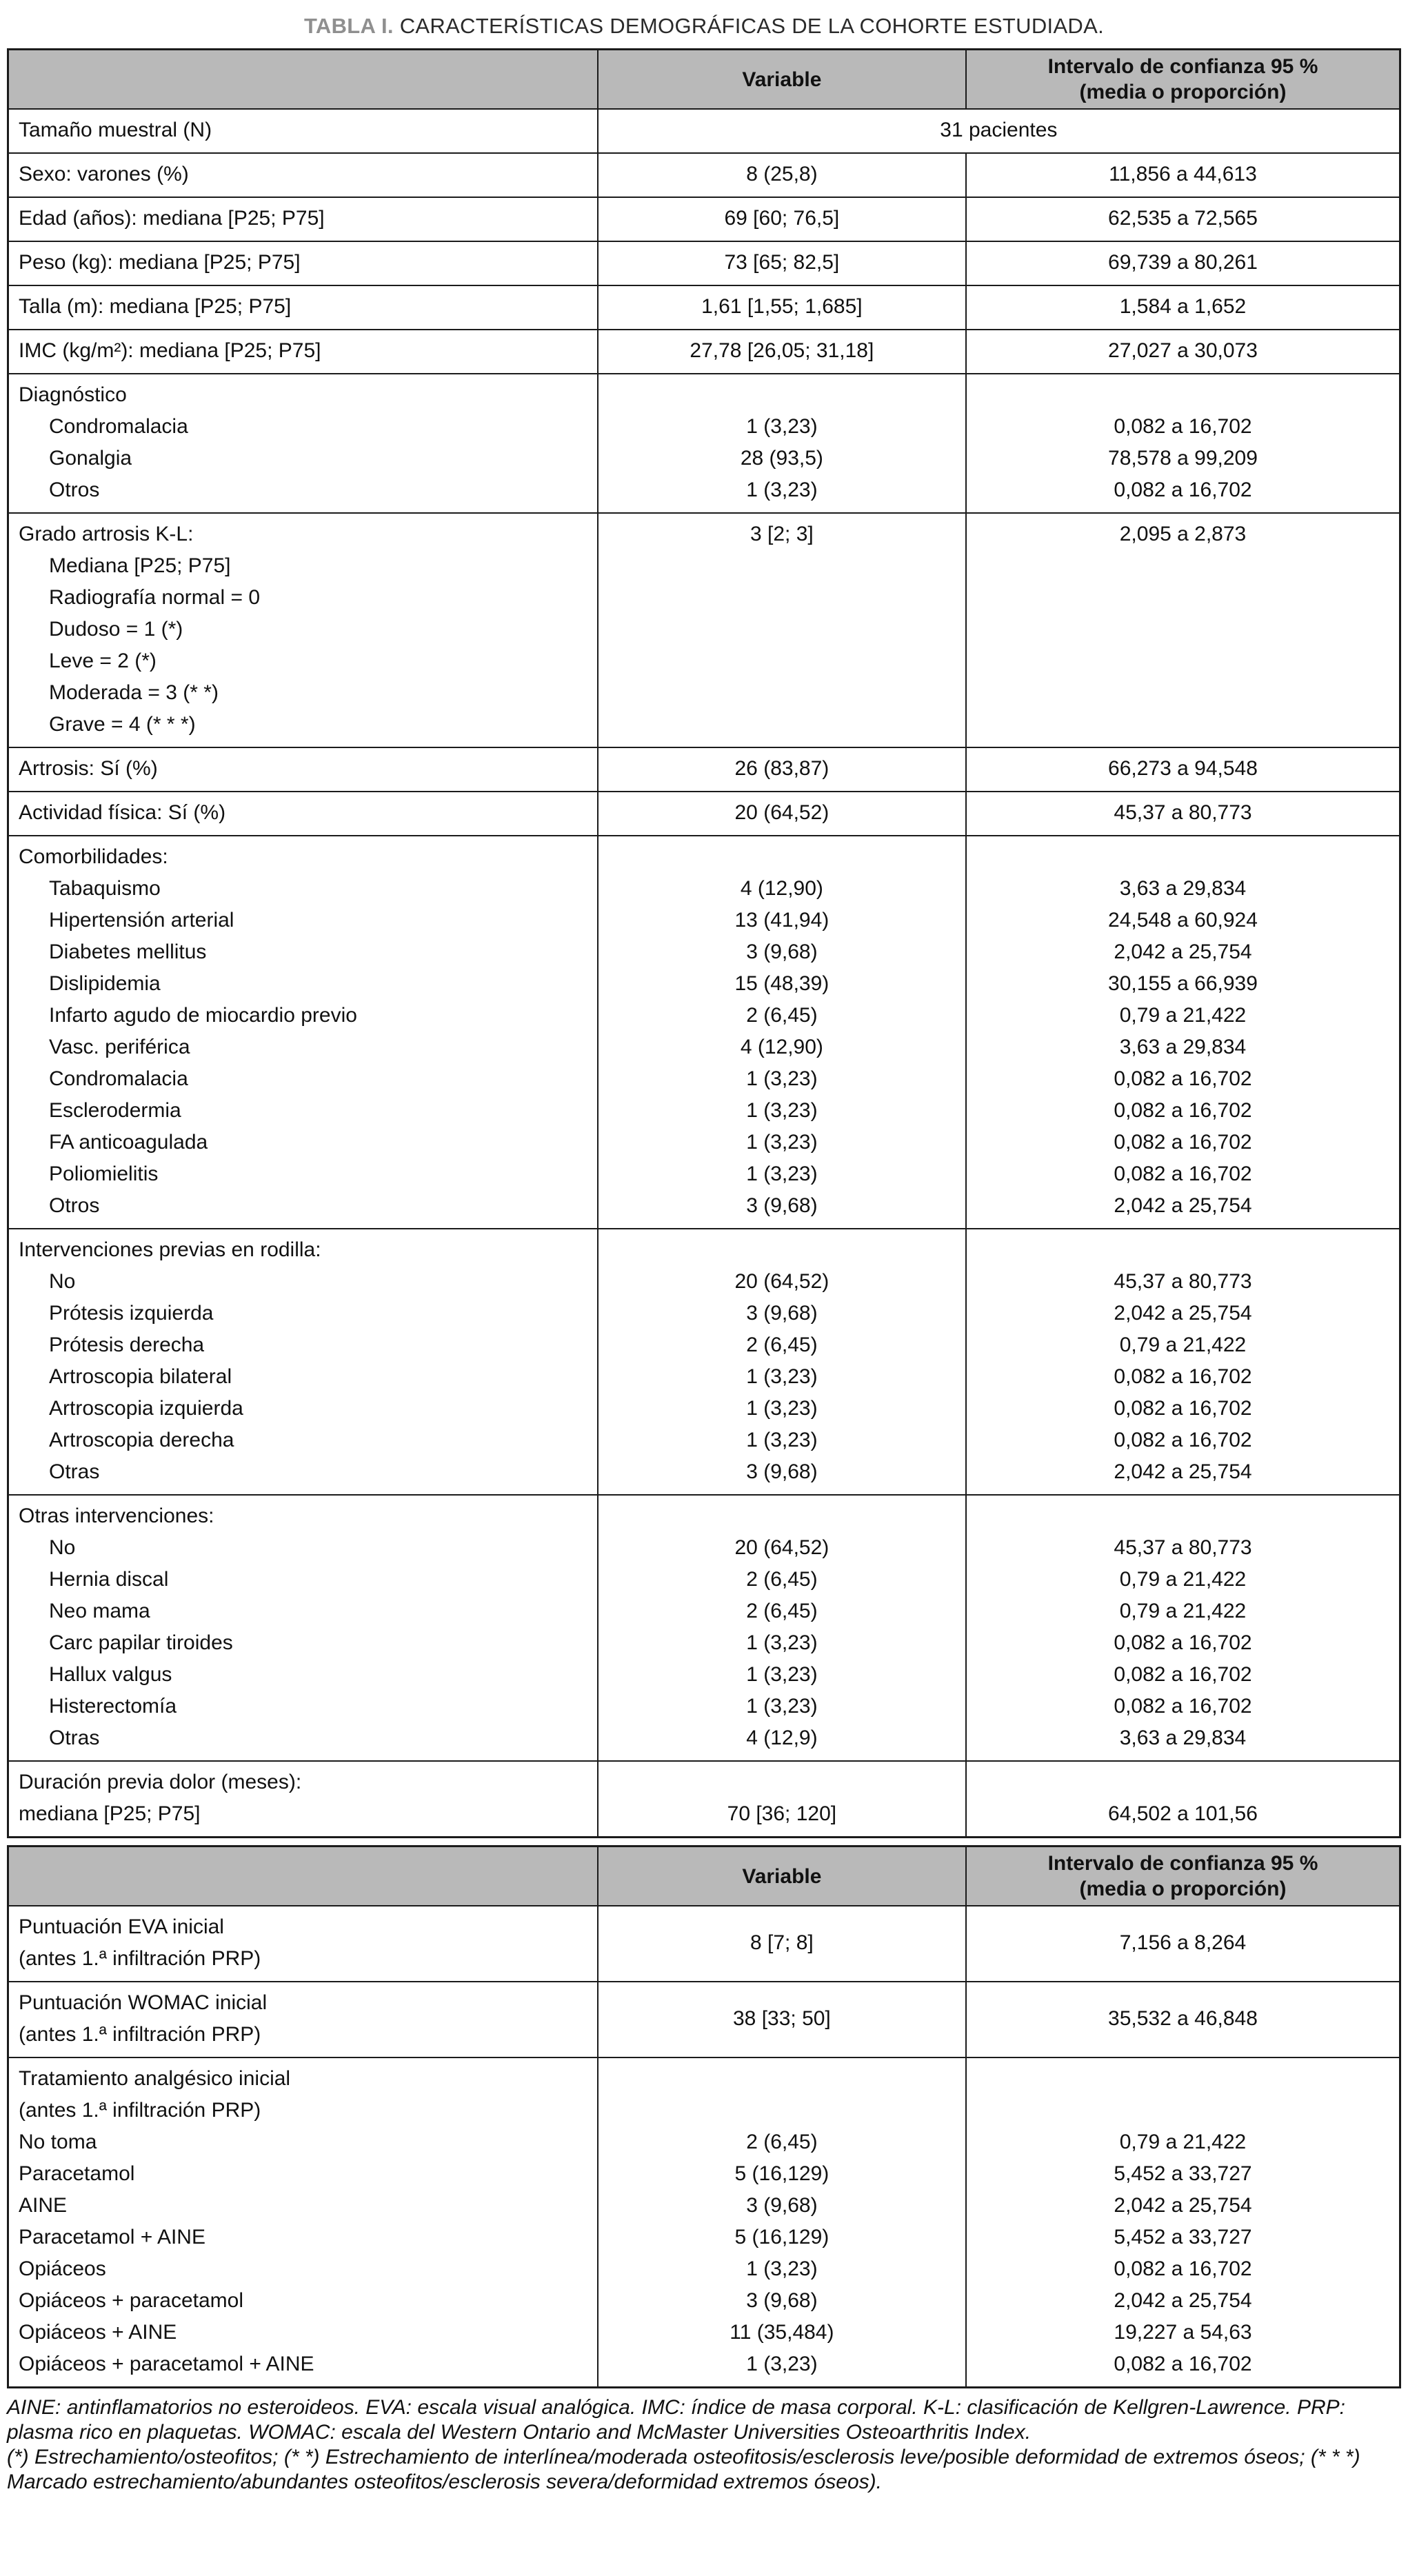  Describe the element at coordinates (109, 1579) in the screenshot. I see `row-label: Hernia discal` at that location.